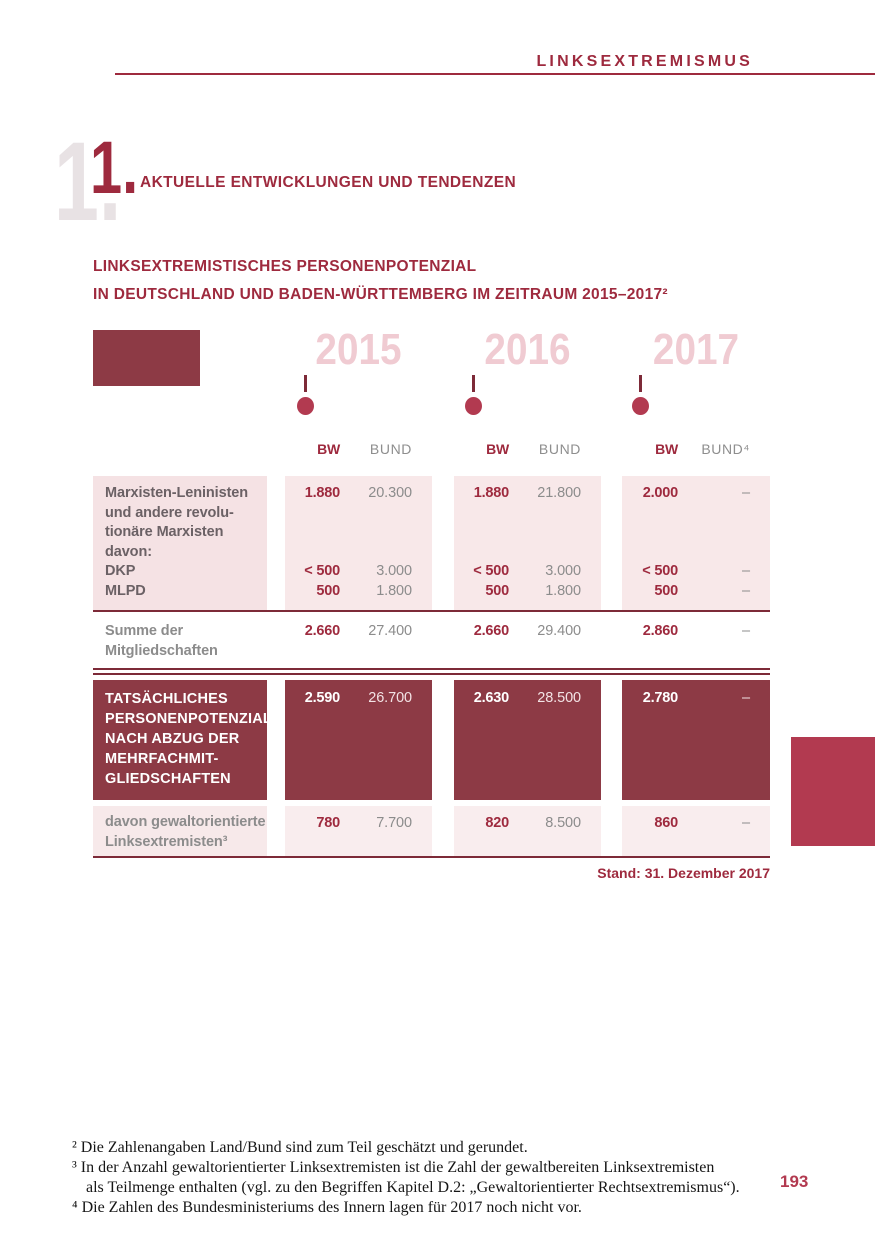 The height and width of the screenshot is (1241, 875). I want to click on cell-bw-value: 2.590, so click(322, 698).